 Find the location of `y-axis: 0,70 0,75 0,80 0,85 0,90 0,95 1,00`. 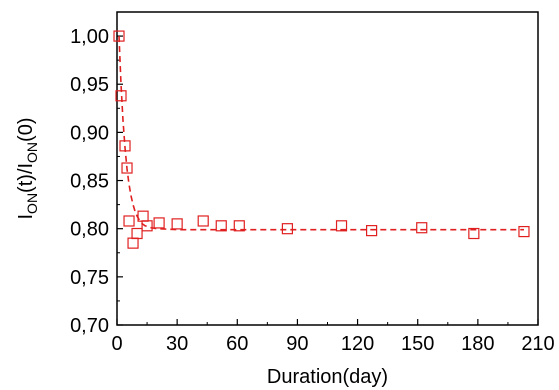

y-axis: 0,70 0,75 0,80 0,85 0,90 0,95 1,00 is located at coordinates (96, 181).